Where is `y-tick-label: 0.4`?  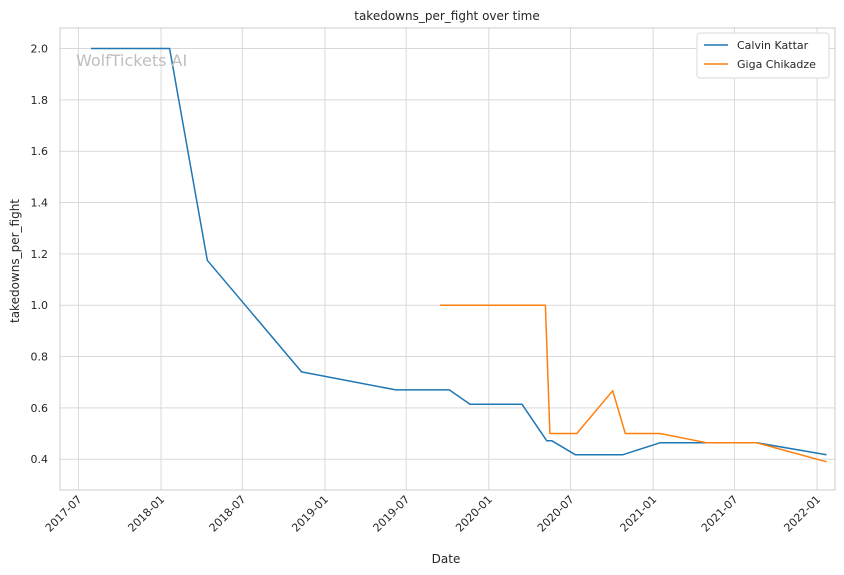 y-tick-label: 0.4 is located at coordinates (40, 459).